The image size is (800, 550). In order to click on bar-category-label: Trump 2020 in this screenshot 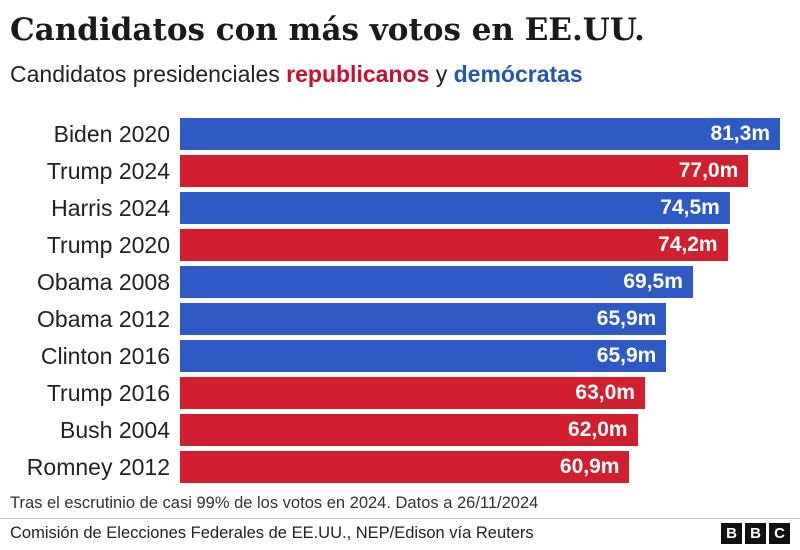, I will do `click(108, 245)`.